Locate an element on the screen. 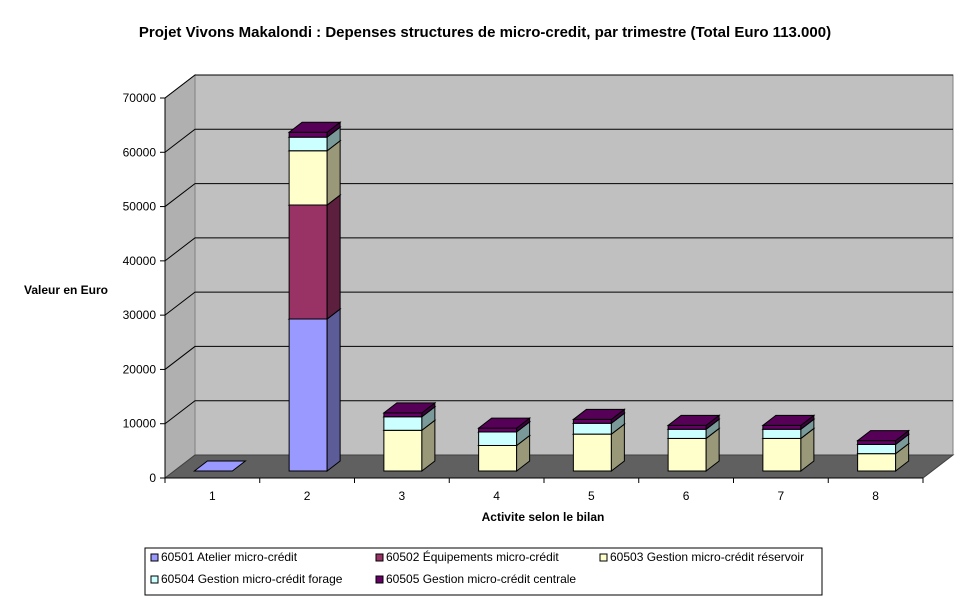 This screenshot has height=604, width=970. legend-box is located at coordinates (483, 571).